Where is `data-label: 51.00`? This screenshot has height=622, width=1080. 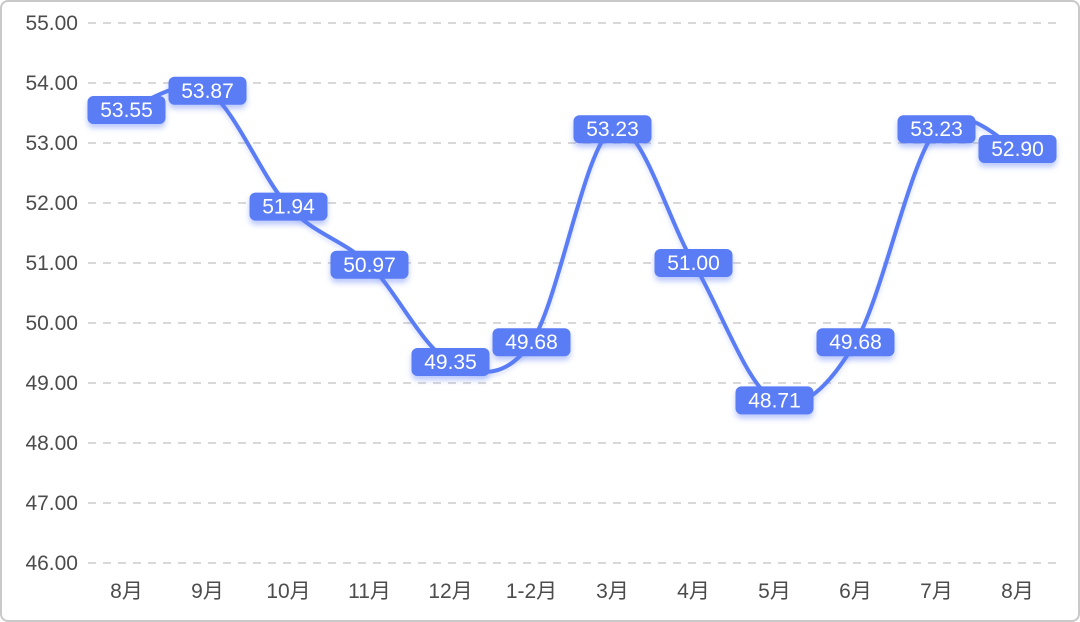 data-label: 51.00 is located at coordinates (693, 263).